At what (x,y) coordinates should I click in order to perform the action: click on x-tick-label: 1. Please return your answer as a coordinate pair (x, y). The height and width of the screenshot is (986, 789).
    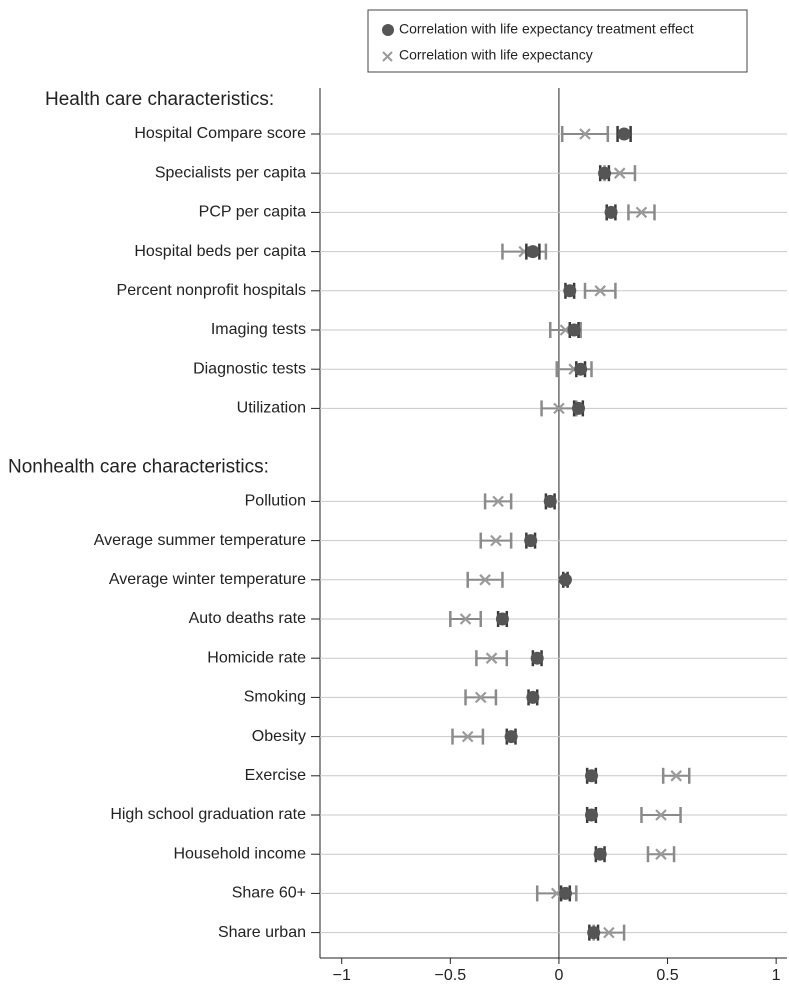
    Looking at the image, I should click on (776, 975).